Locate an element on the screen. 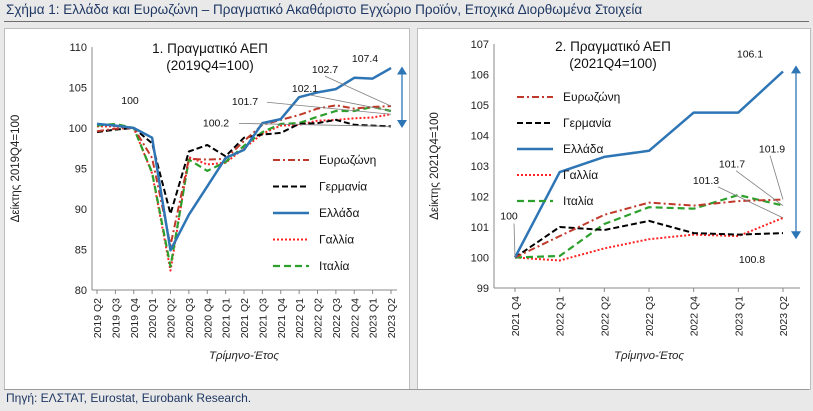  title-divider is located at coordinates (406, 21).